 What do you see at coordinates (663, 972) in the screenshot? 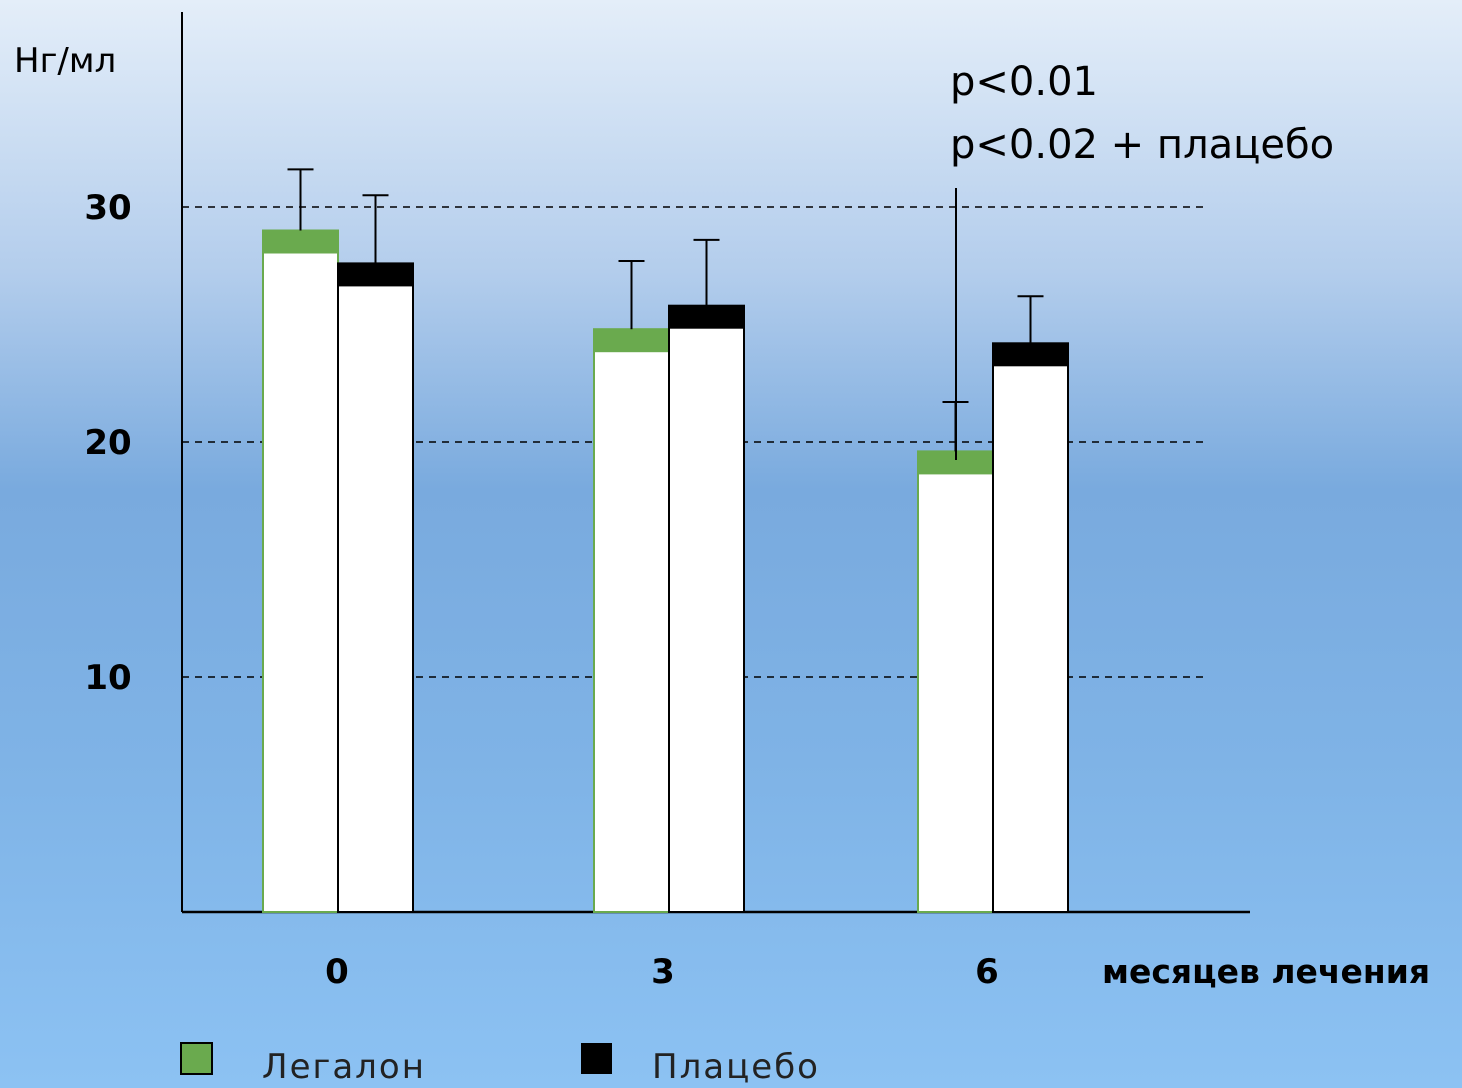
I see `x-tick-label: 3` at bounding box center [663, 972].